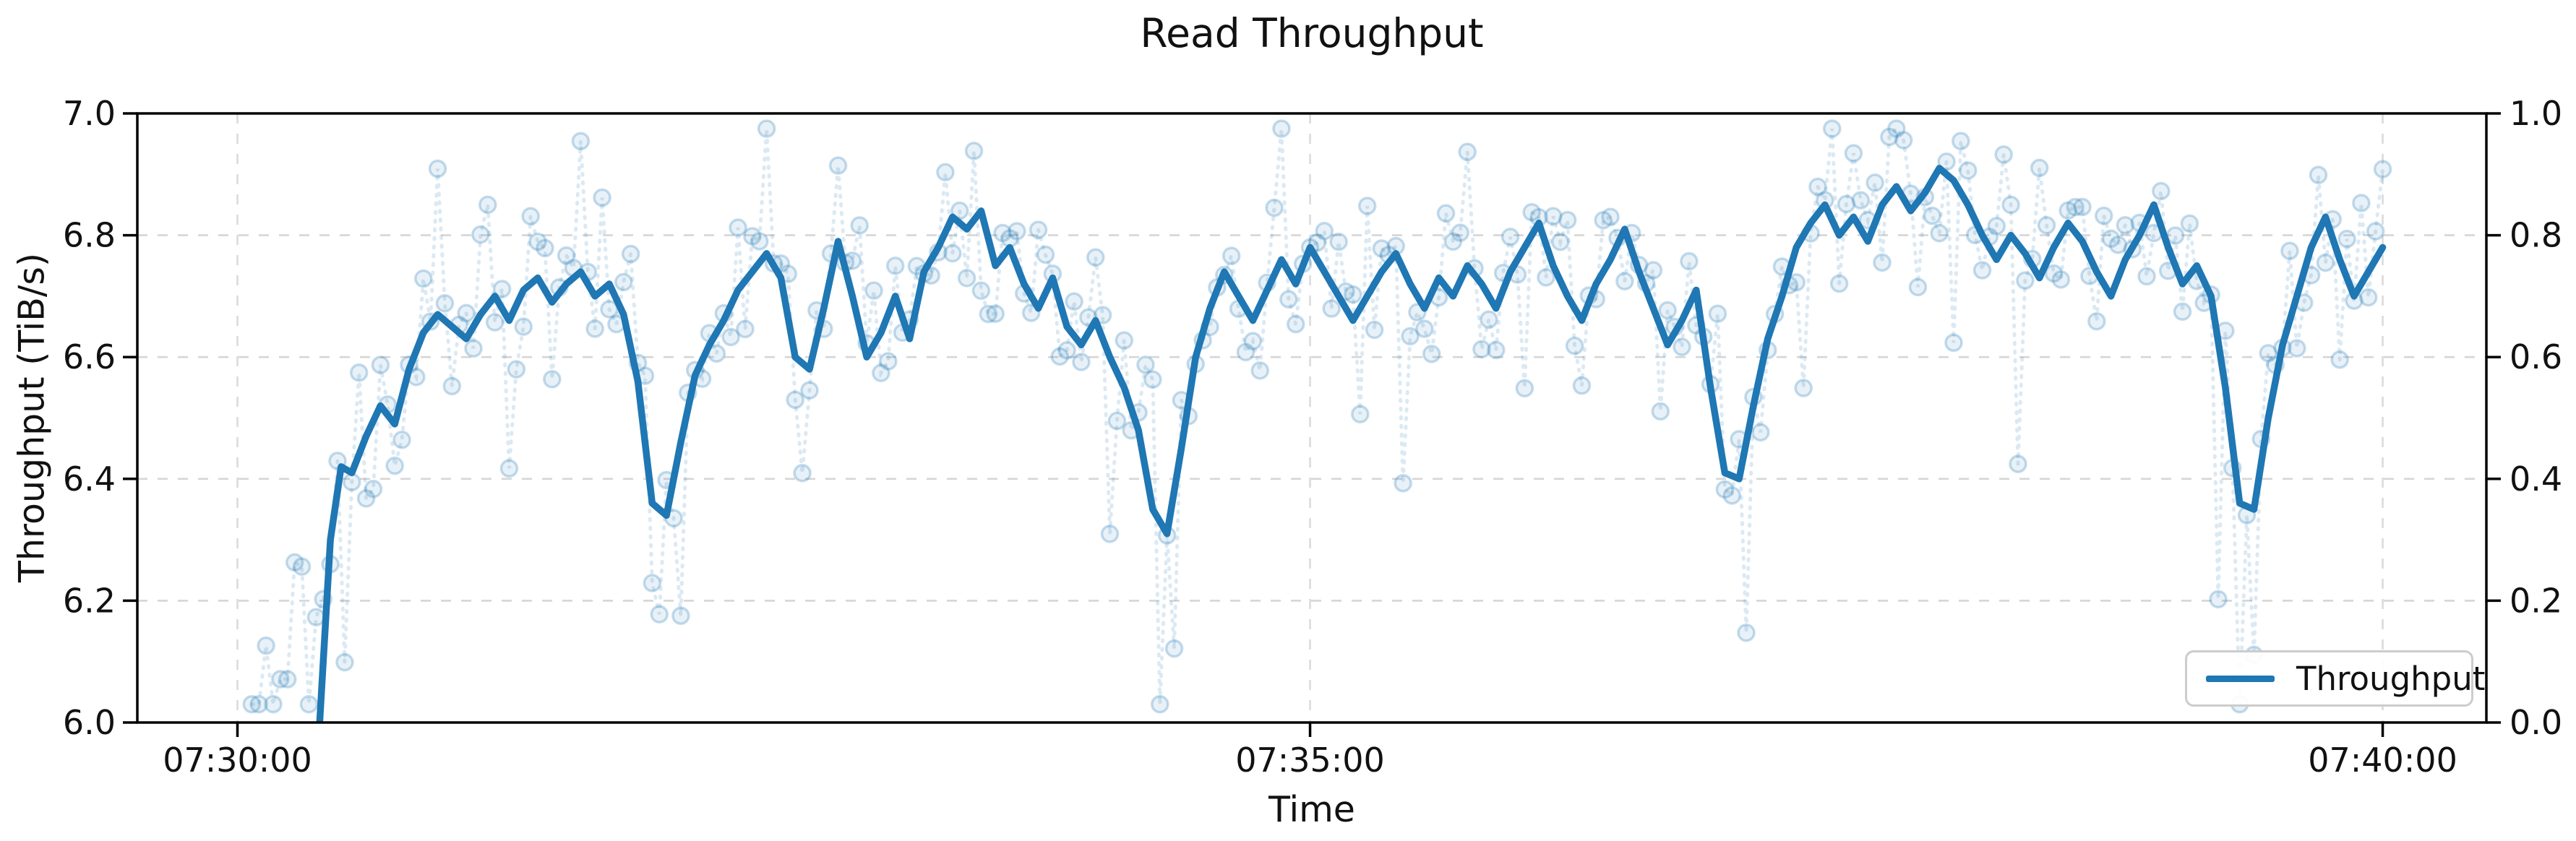  I want to click on tick-label-y-left: 6.6, so click(90, 356).